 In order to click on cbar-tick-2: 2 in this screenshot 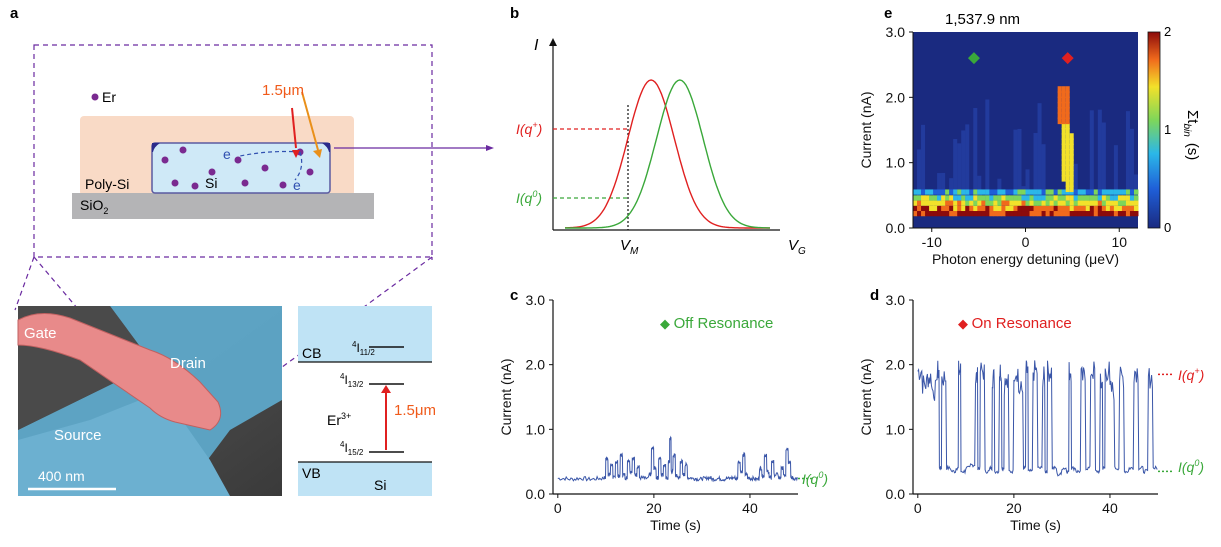, I will do `click(1167, 31)`.